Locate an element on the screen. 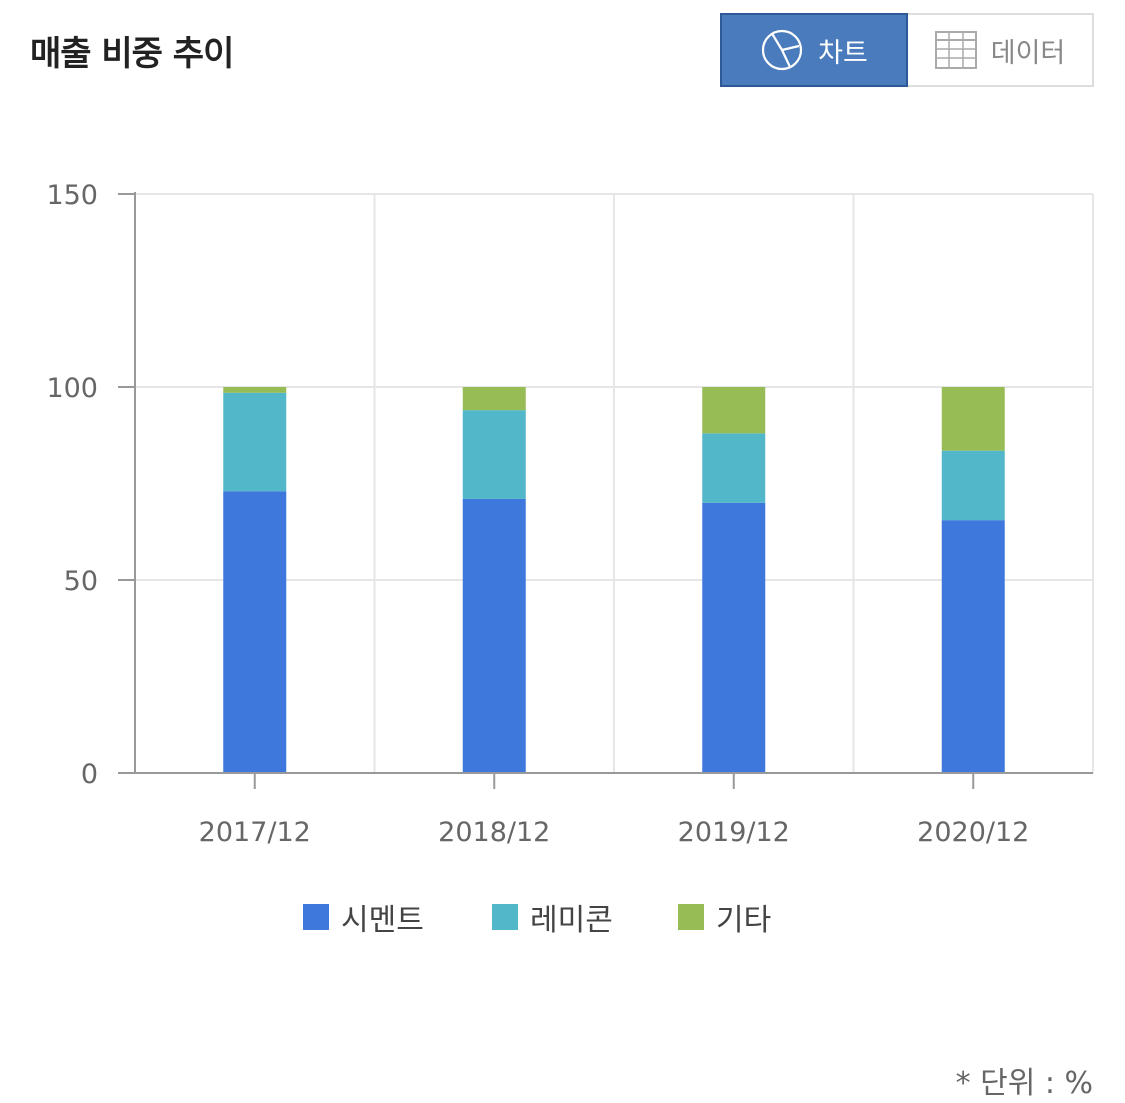  chart-legend: 시멘트 레미콘 기타 is located at coordinates (562, 920).